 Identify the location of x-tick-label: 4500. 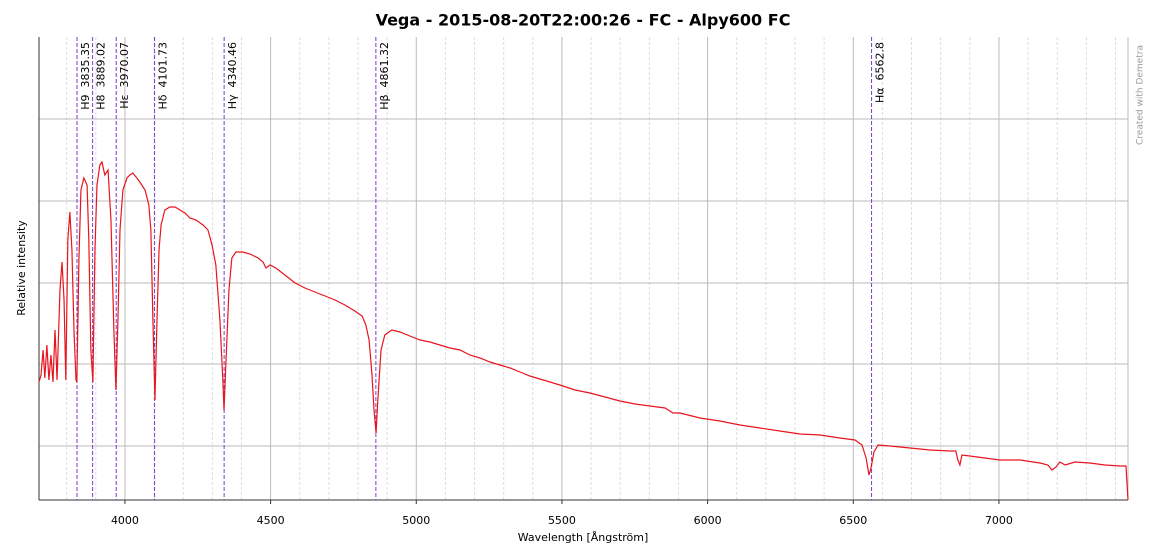
(271, 520).